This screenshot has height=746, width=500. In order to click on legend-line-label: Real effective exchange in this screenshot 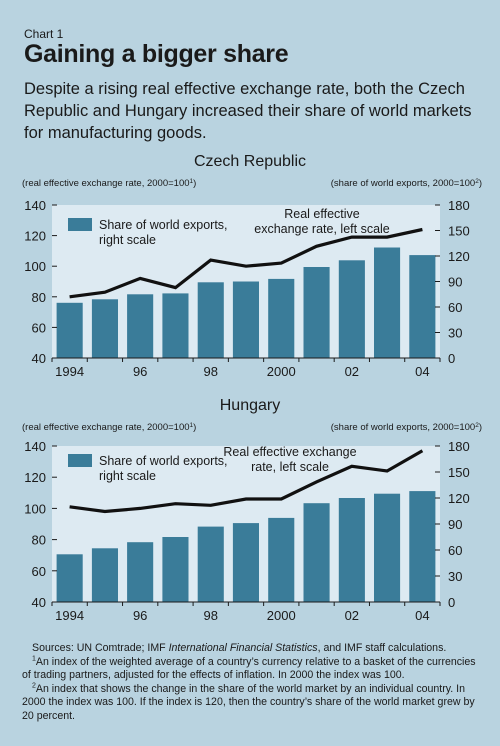, I will do `click(289, 452)`.